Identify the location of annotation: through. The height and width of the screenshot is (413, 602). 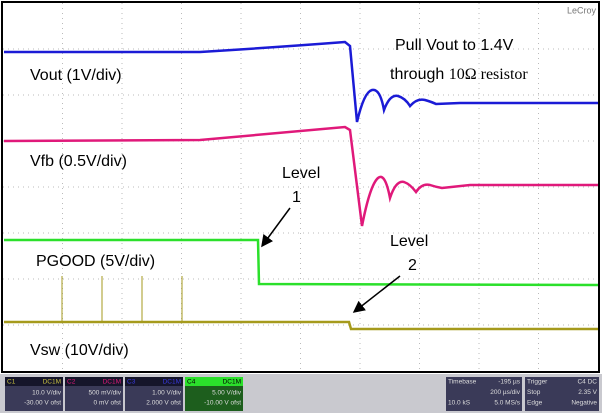
(417, 74).